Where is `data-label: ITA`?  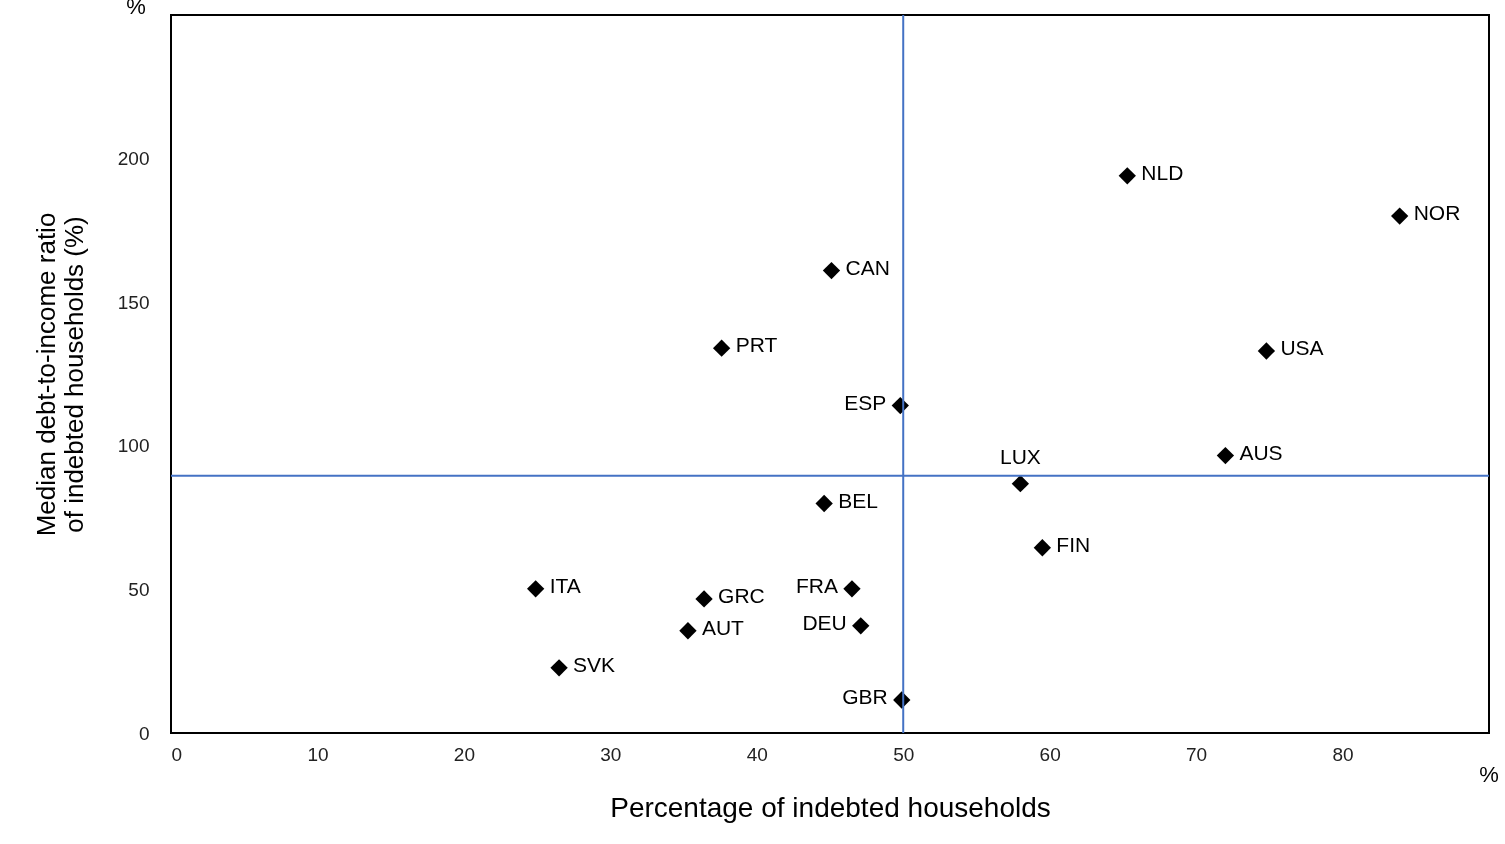
data-label: ITA is located at coordinates (565, 585).